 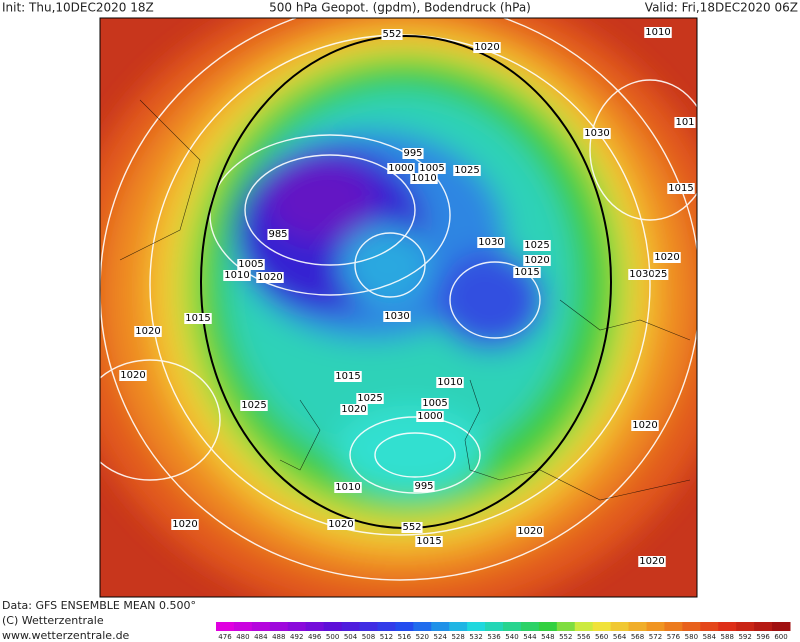 I want to click on colorbar-label: 588, so click(x=727, y=637).